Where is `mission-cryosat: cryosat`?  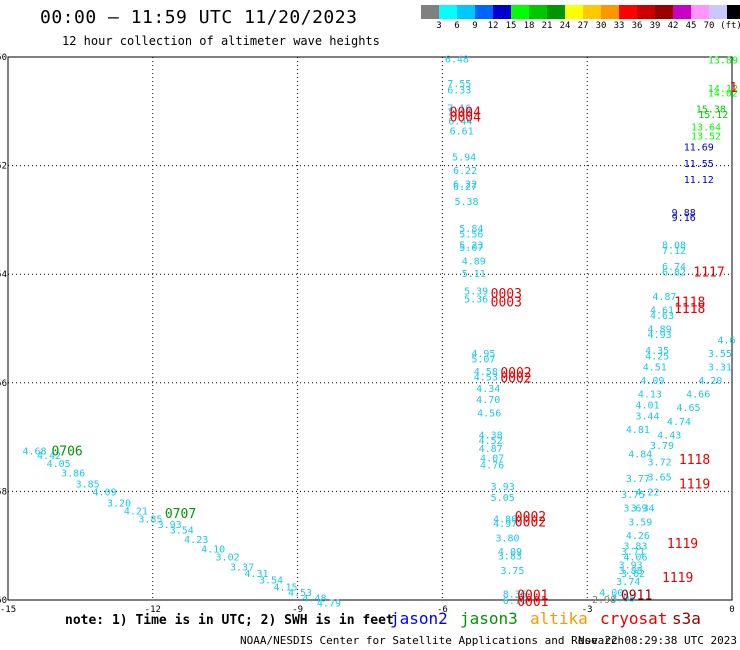 mission-cryosat: cryosat is located at coordinates (634, 618).